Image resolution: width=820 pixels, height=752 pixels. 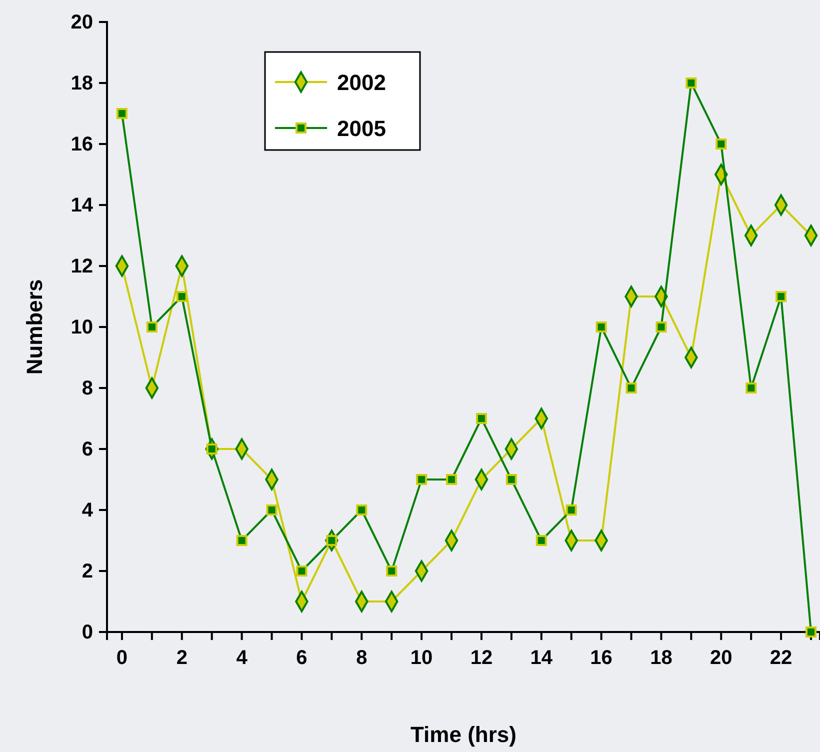 What do you see at coordinates (34, 327) in the screenshot?
I see `y-axis-title: Numbers` at bounding box center [34, 327].